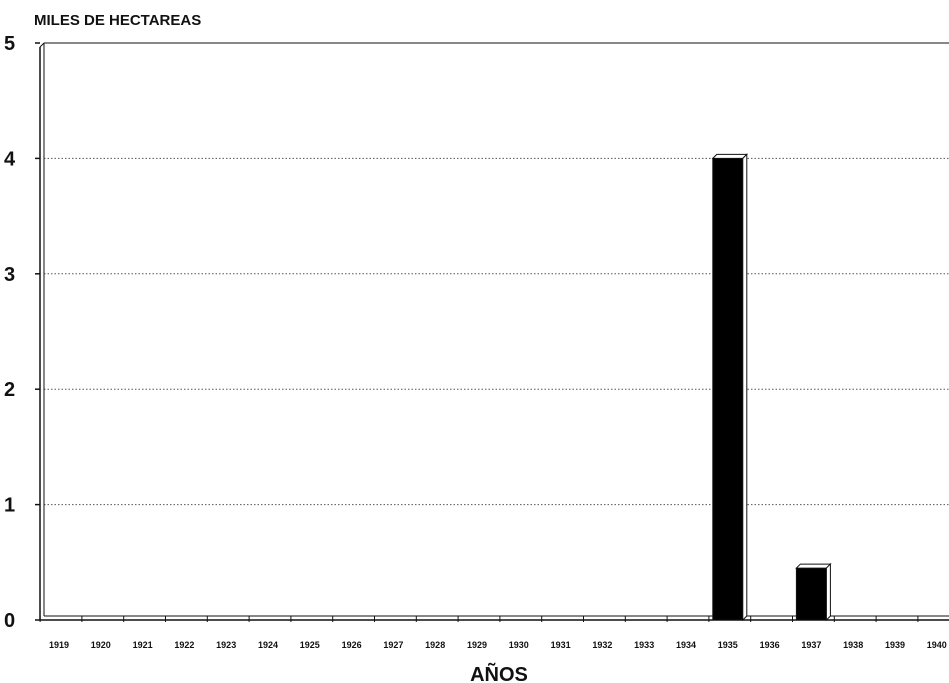  I want to click on x-tick-label: 1939, so click(895, 645).